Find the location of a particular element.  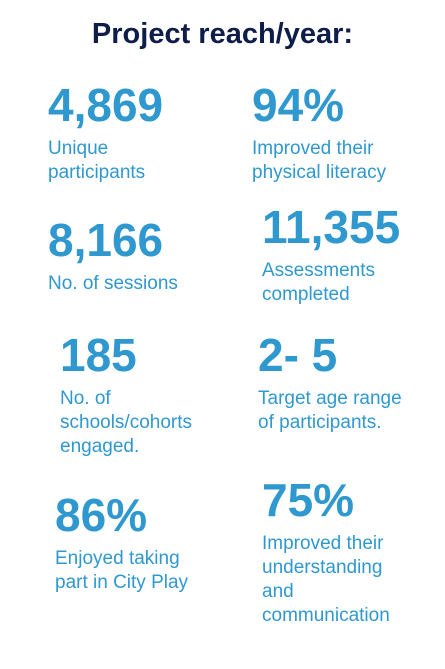

label-line: schools/cohorts is located at coordinates (126, 422).